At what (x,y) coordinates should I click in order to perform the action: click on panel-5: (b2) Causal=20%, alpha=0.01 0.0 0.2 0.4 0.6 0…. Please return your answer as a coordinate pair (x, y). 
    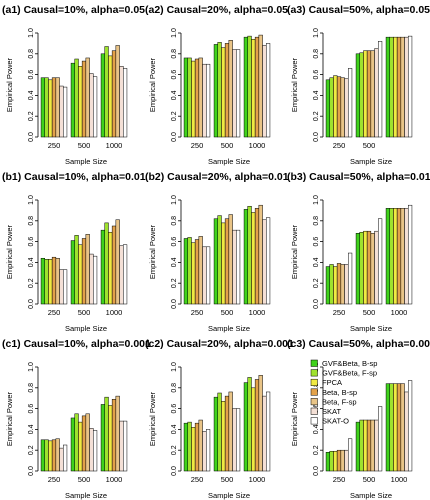
    Looking at the image, I should click on (217, 252).